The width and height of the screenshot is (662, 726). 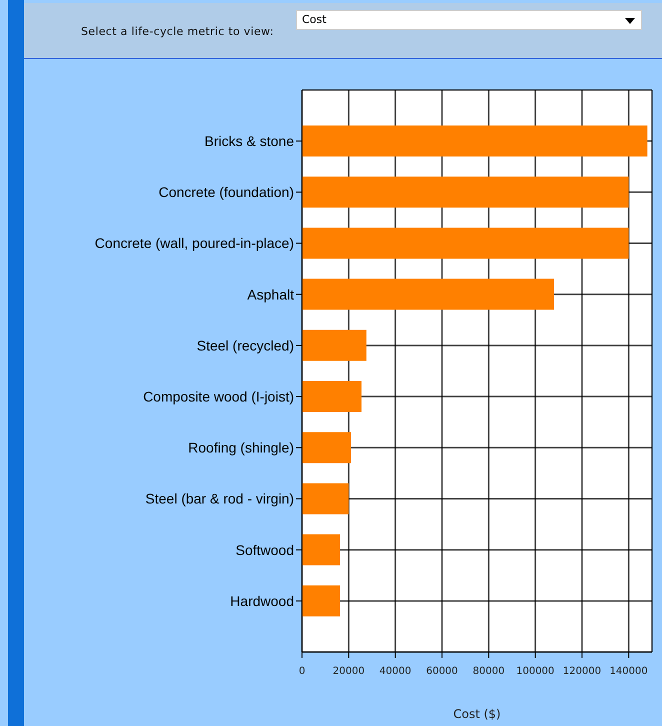 I want to click on x-axis-title: Cost ($), so click(x=477, y=714).